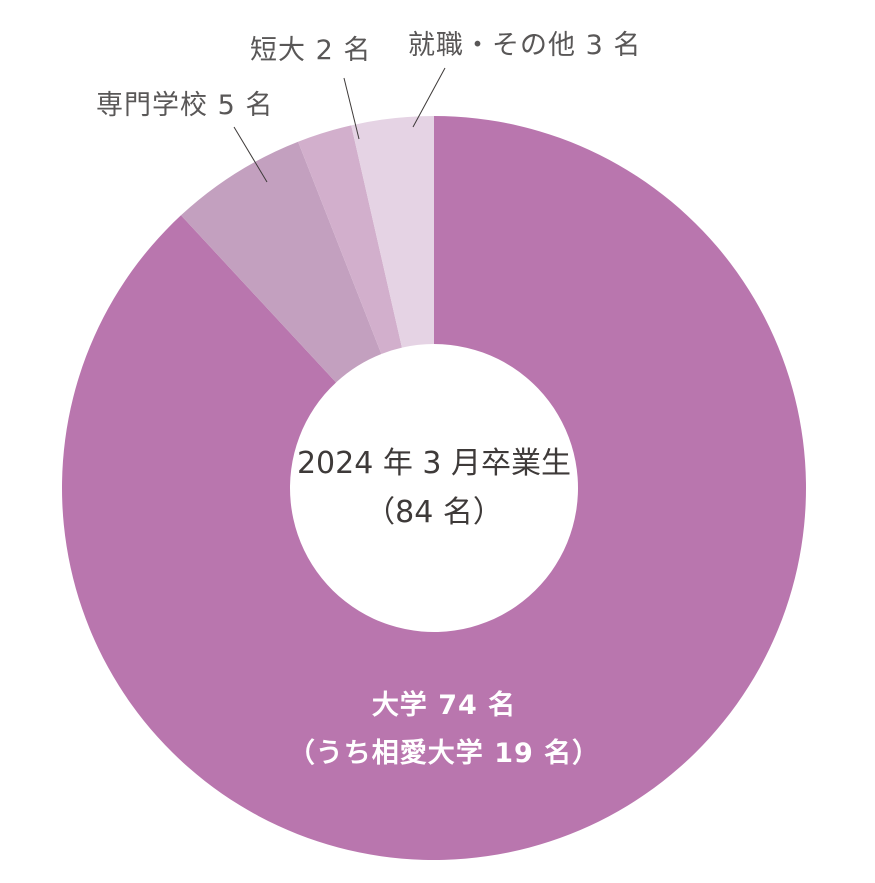 The image size is (875, 883). What do you see at coordinates (351, 108) in the screenshot?
I see `callout-line-junior-college` at bounding box center [351, 108].